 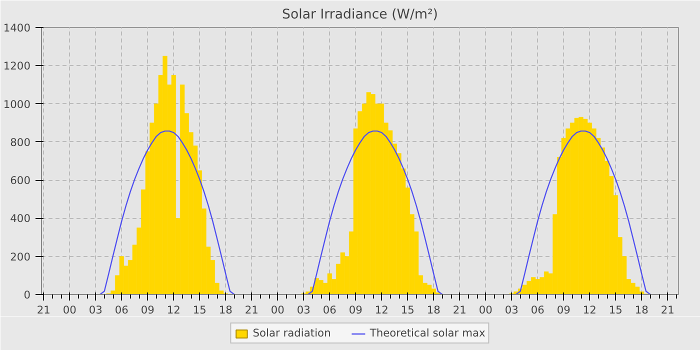 I want to click on y-tick-label: 1000, so click(x=17, y=104).